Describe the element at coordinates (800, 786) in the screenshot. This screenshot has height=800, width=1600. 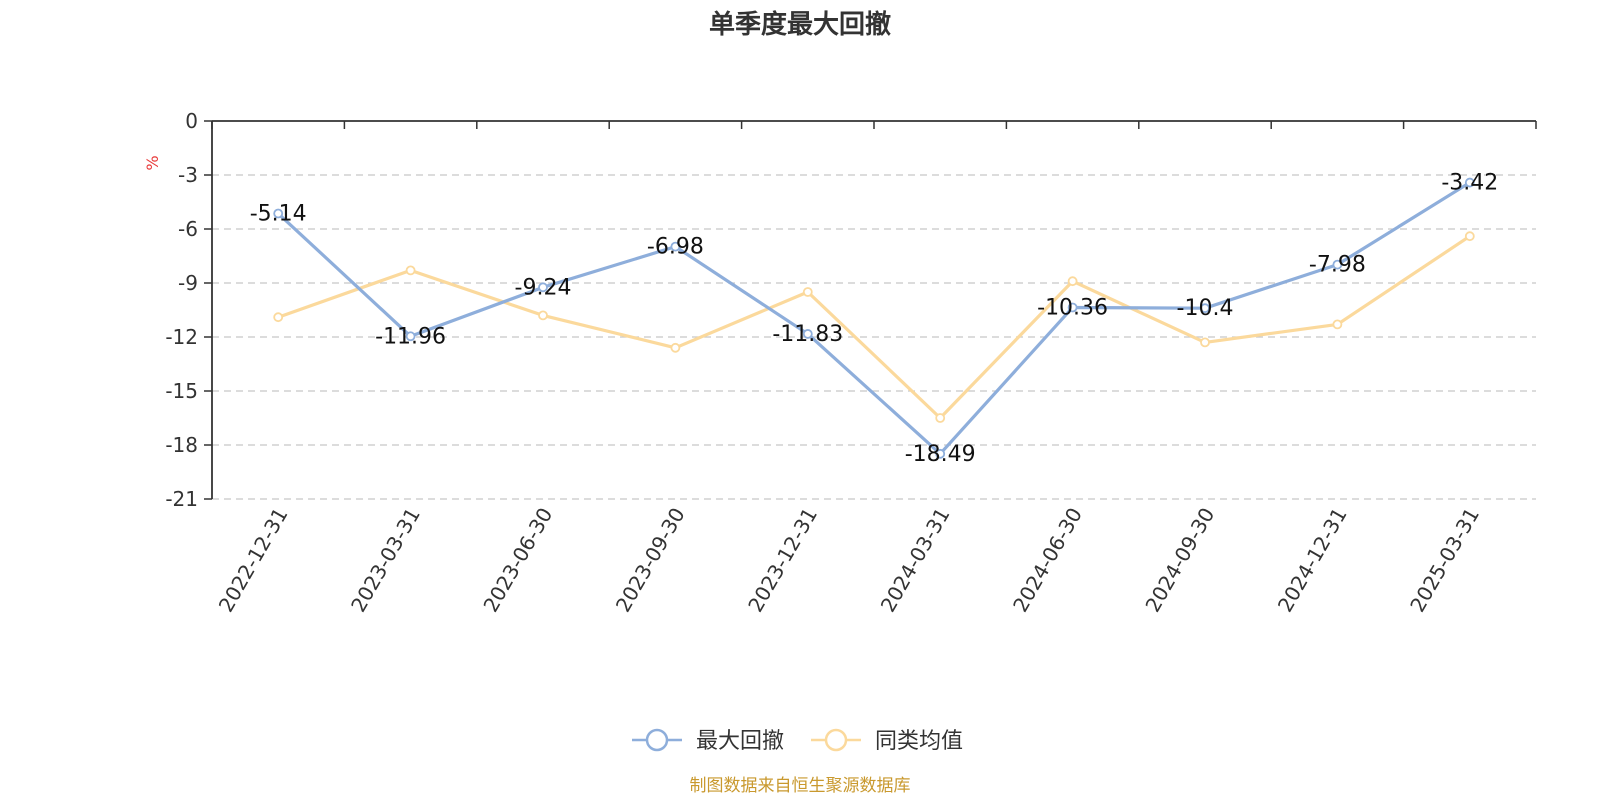
I see `source-note: 制图数据来自恒生聚源数据库` at that location.